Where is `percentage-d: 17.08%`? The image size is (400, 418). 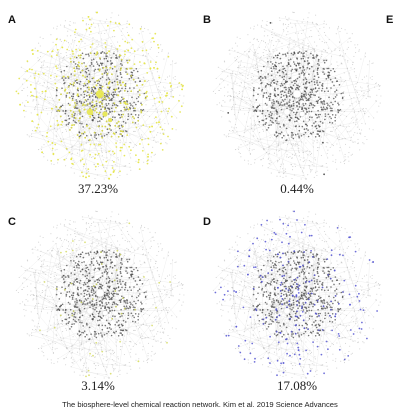 percentage-d: 17.08% is located at coordinates (297, 385).